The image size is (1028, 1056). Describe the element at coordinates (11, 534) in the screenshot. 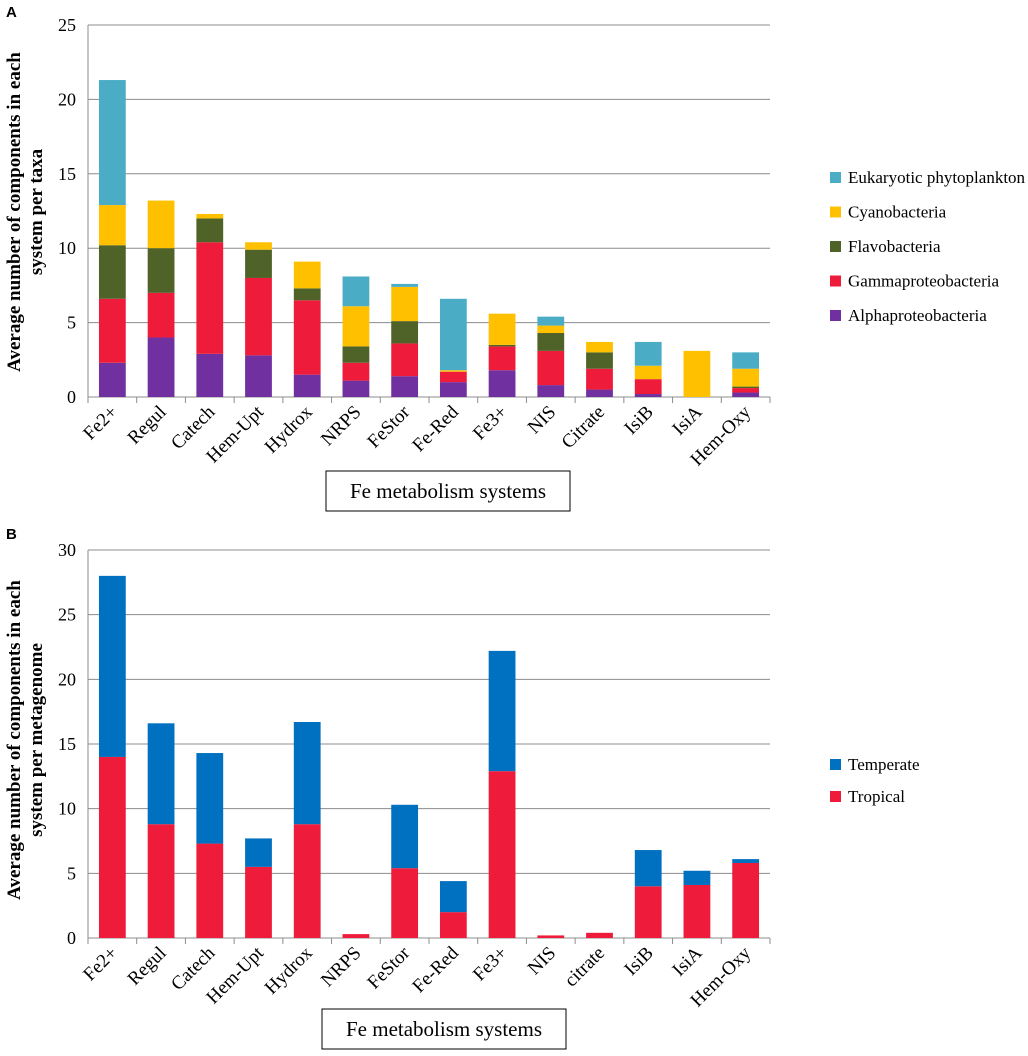

I see `panel-b-letter: B` at that location.